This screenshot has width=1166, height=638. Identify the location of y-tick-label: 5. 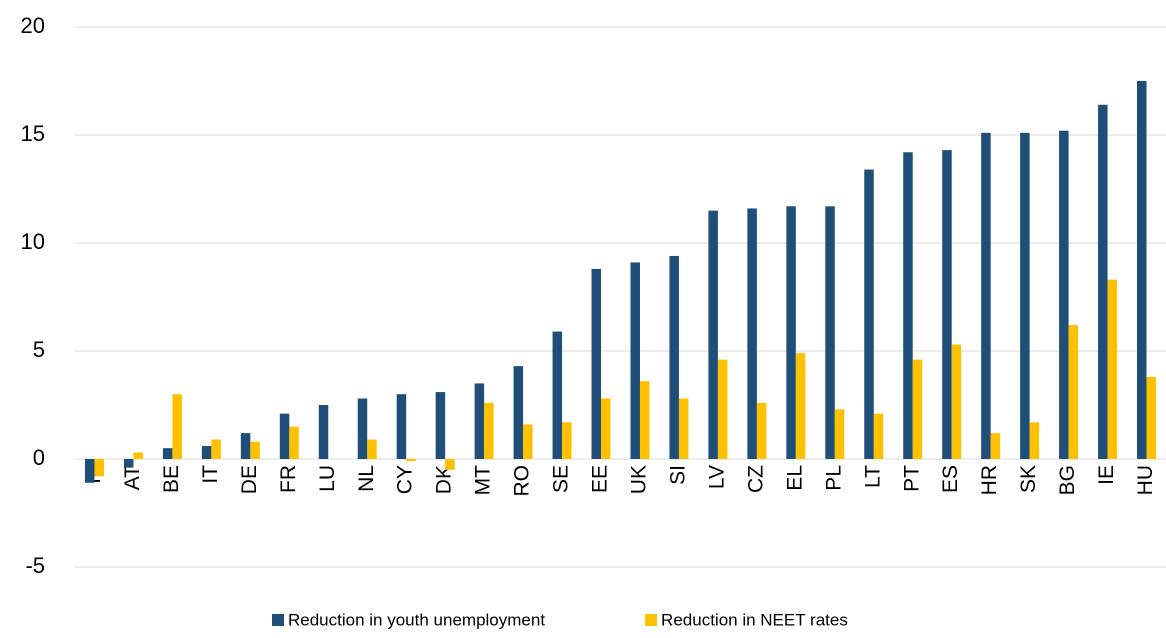
(39, 349).